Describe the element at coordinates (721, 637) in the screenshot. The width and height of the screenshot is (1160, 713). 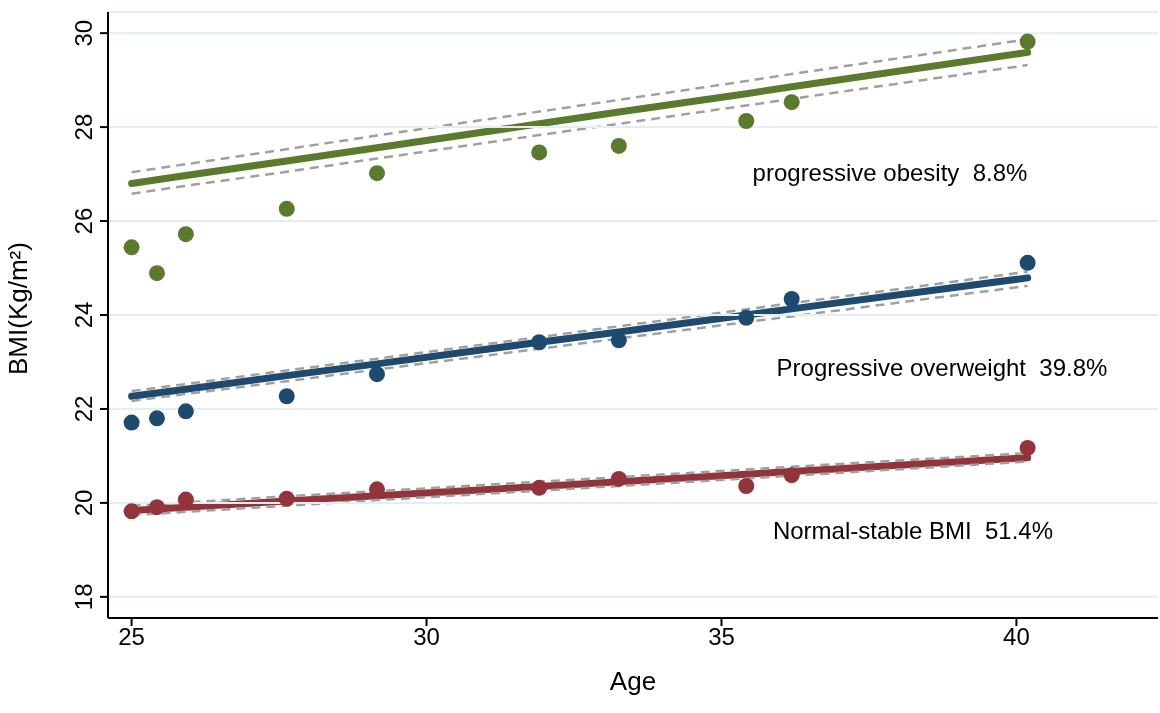
I see `x-tick-label: 35` at that location.